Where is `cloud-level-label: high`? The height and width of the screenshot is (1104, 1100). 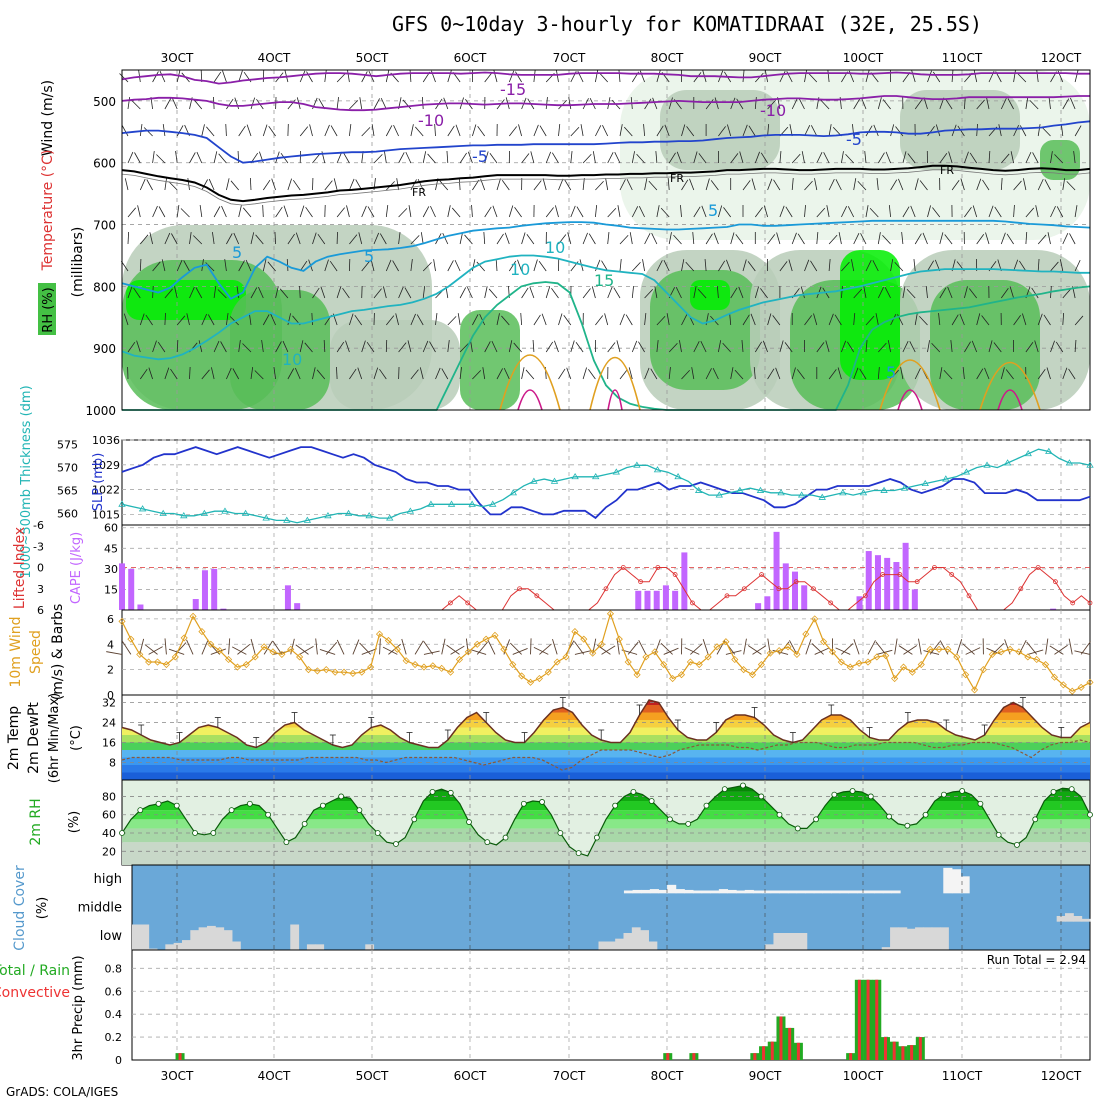
cloud-level-label: high is located at coordinates (108, 879).